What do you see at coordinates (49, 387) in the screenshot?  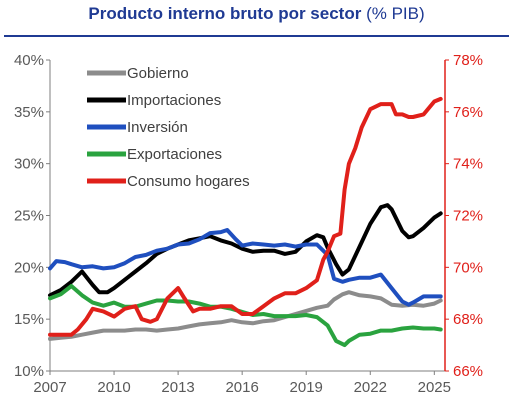 I see `x-tick-label: 2007` at bounding box center [49, 387].